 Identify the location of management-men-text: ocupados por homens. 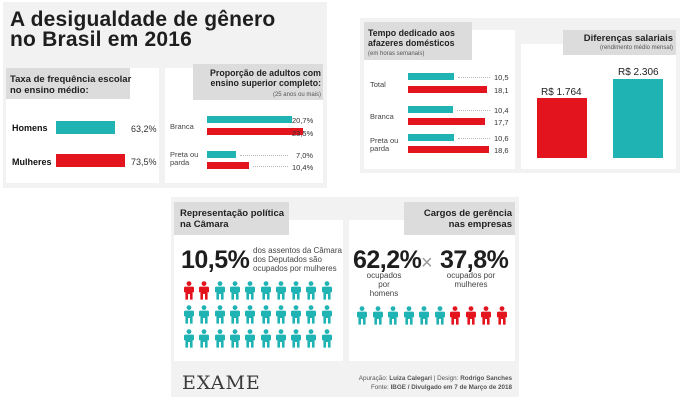
(384, 284).